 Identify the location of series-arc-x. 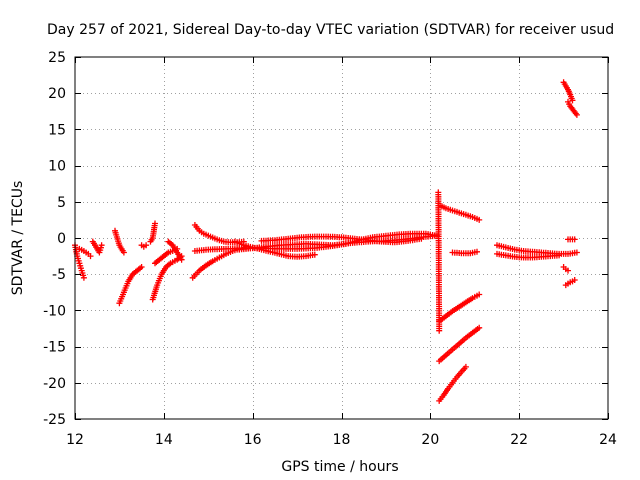
(528, 255).